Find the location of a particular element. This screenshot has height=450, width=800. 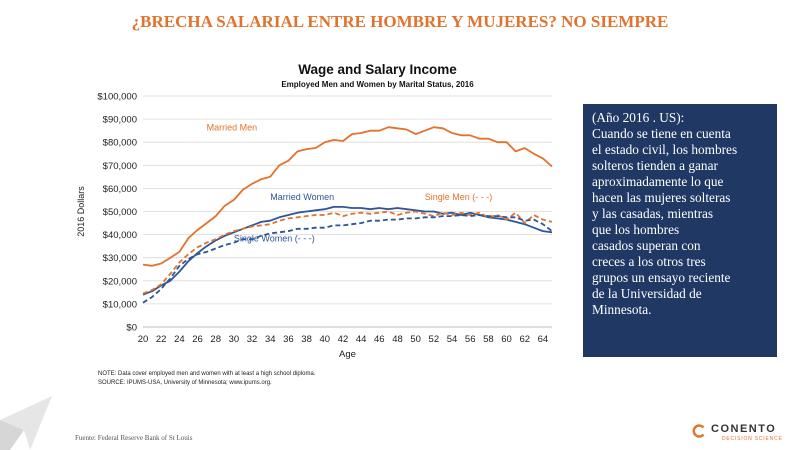

x-tick-label: 54 is located at coordinates (452, 339).